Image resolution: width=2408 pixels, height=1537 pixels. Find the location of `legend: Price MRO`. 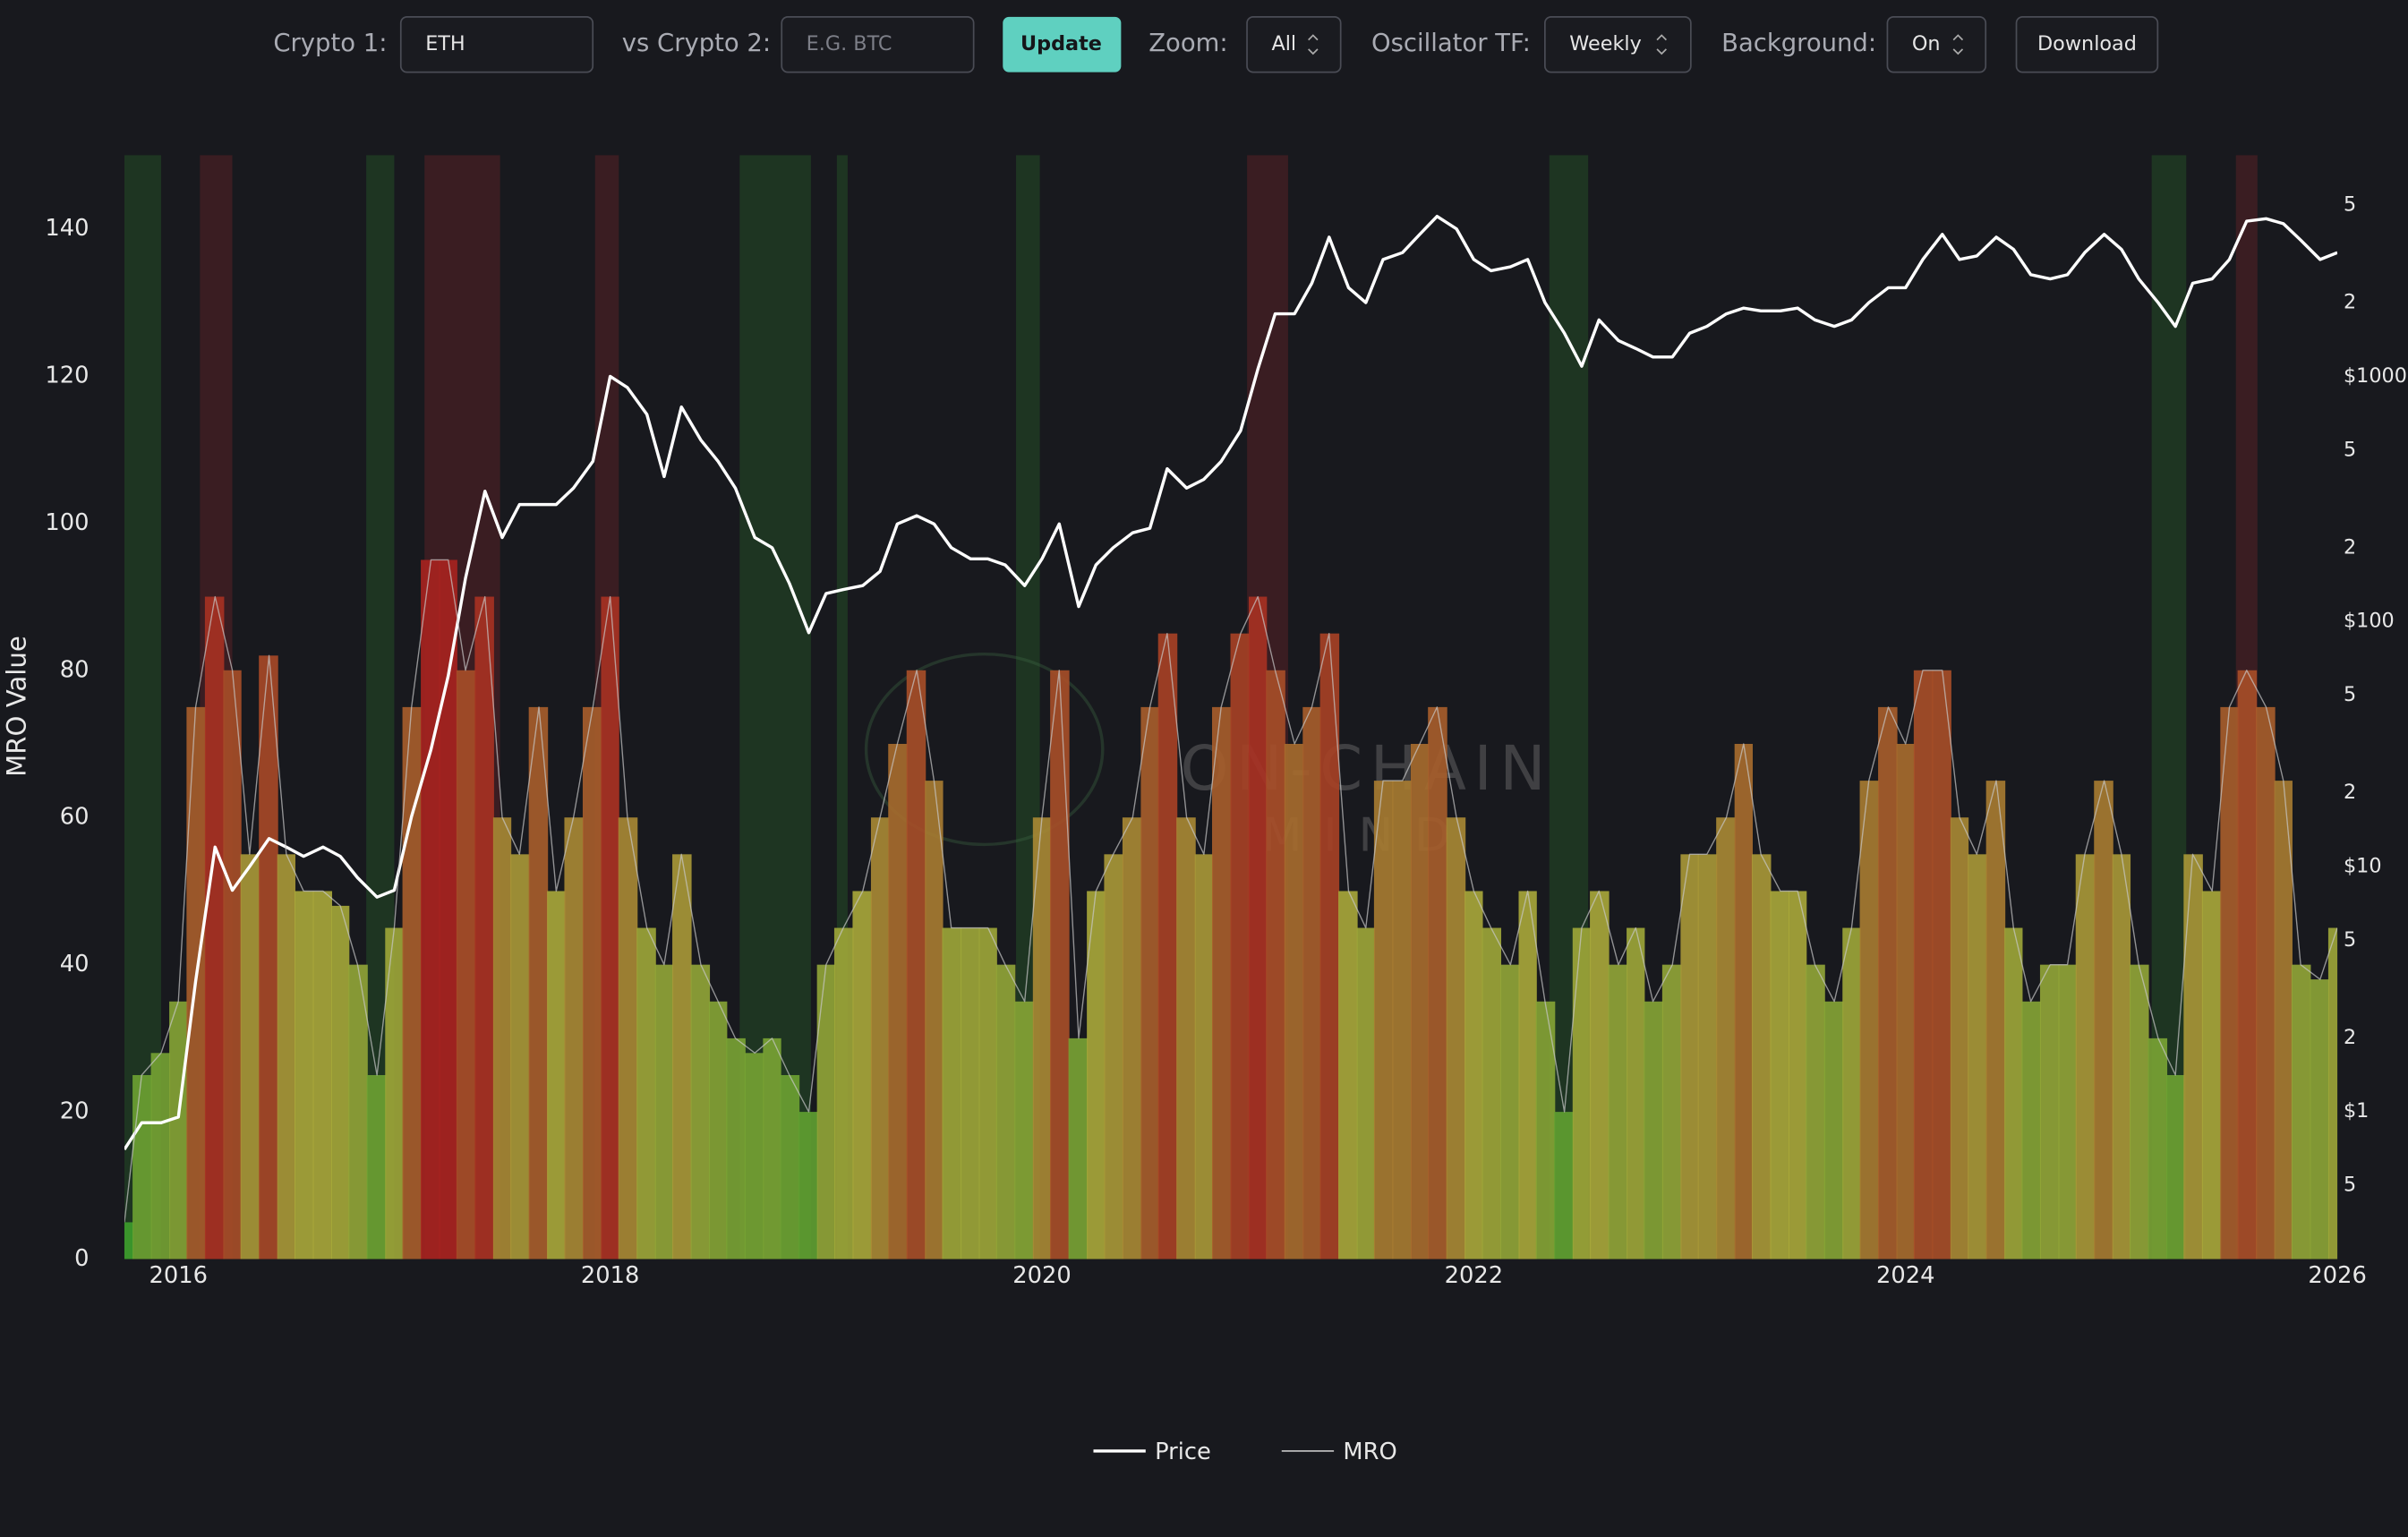

legend: Price MRO is located at coordinates (1245, 1452).